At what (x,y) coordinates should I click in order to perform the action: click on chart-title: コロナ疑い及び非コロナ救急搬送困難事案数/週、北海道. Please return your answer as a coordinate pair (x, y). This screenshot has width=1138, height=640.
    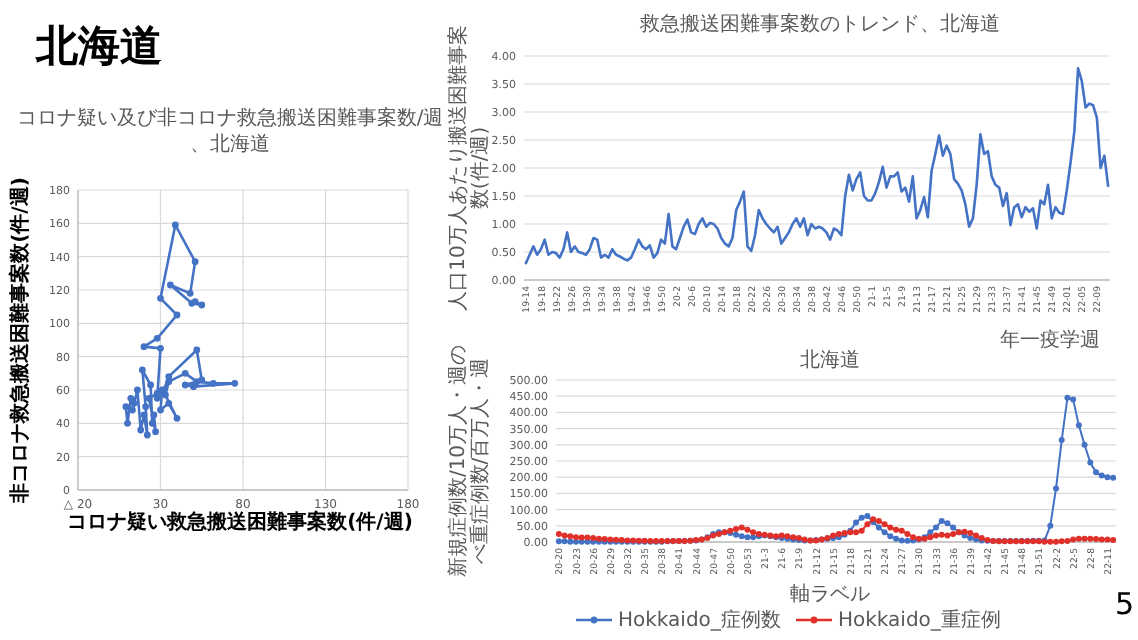
    Looking at the image, I should click on (230, 131).